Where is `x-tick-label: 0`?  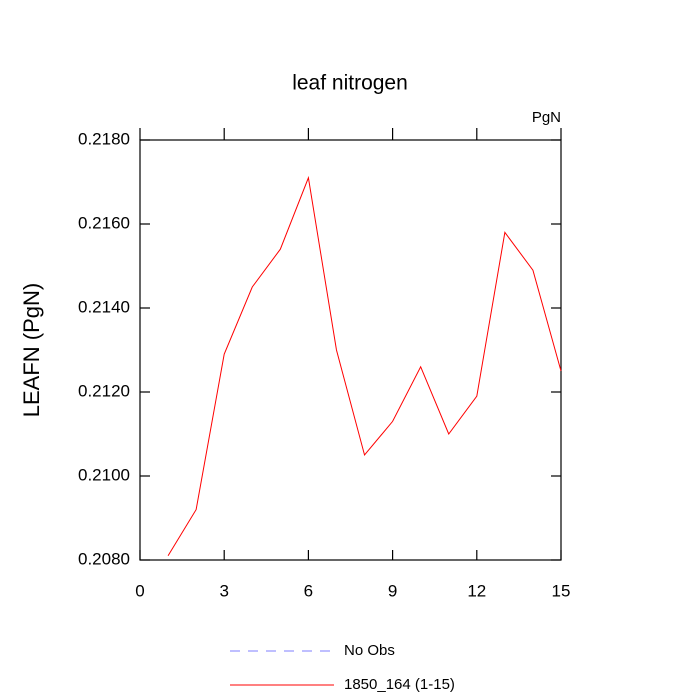 x-tick-label: 0 is located at coordinates (139, 590).